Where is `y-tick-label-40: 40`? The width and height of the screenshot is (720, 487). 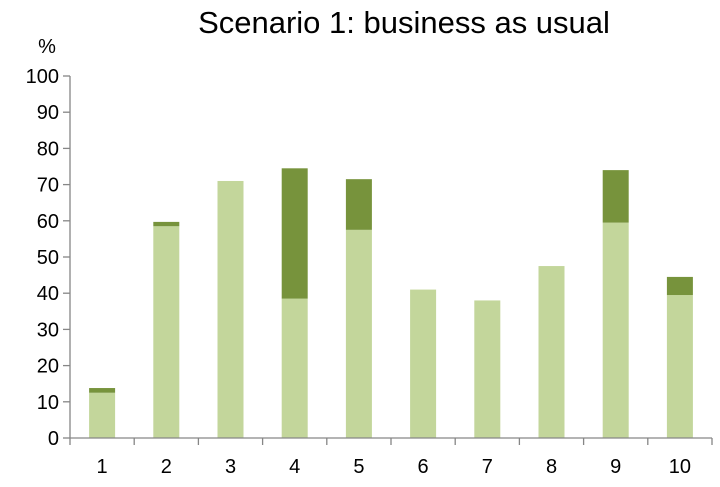 y-tick-label-40: 40 is located at coordinates (48, 294).